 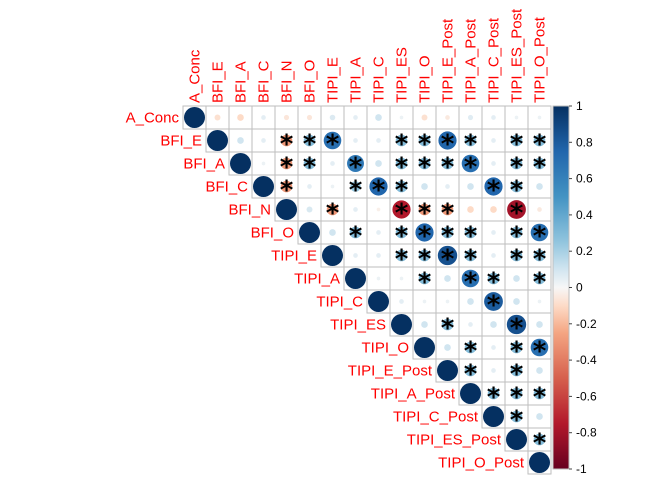 What do you see at coordinates (272, 233) in the screenshot?
I see `row-label: BFI_O` at bounding box center [272, 233].